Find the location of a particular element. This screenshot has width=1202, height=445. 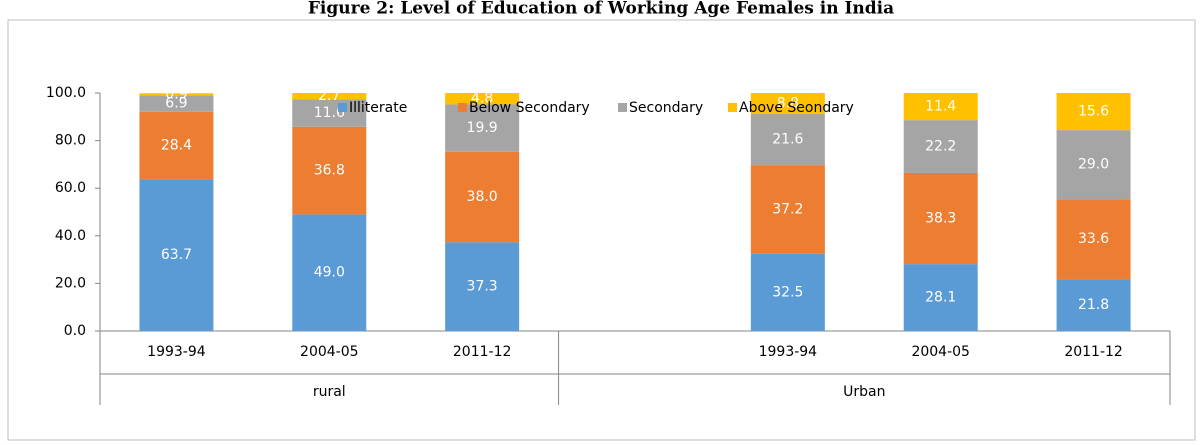

y-tick-label: 80.0 is located at coordinates (70, 141).